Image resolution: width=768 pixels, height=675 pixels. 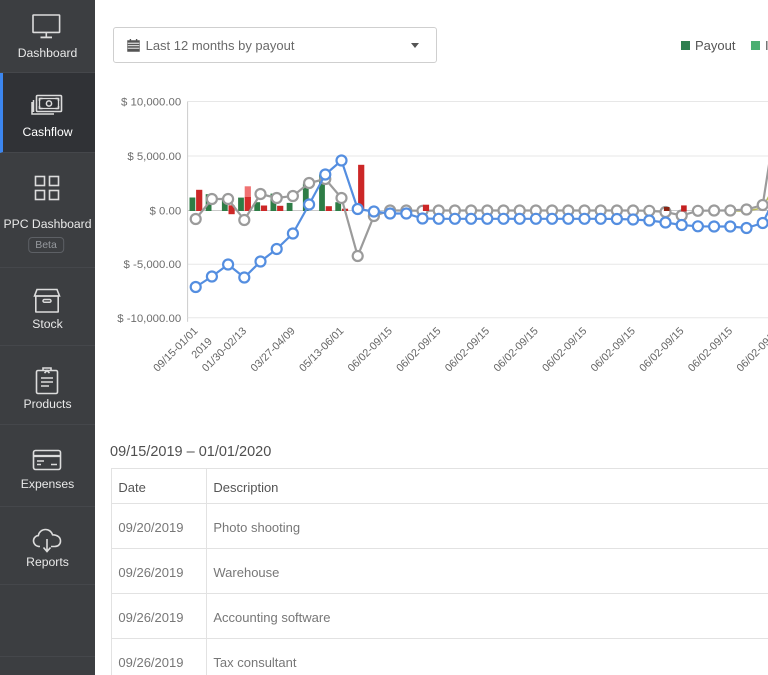 I want to click on svg-text: 03/27-04/09, so click(x=272, y=349).